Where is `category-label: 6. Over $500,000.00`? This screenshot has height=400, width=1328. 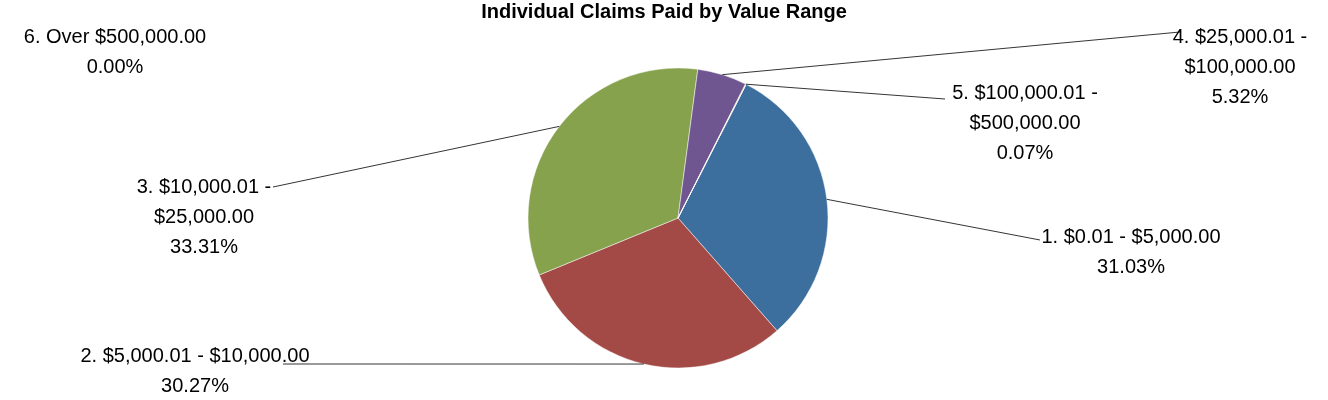 category-label: 6. Over $500,000.00 is located at coordinates (115, 36).